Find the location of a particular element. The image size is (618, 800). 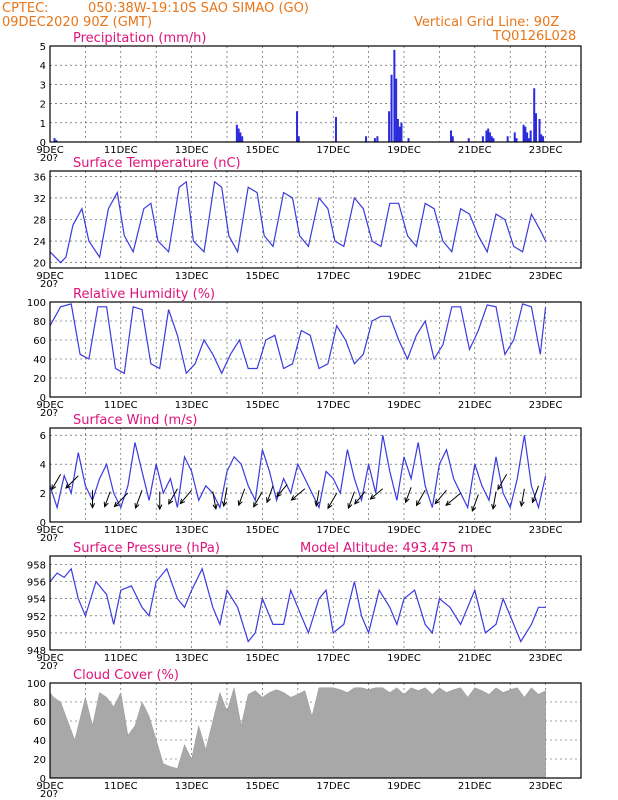

y-tick-label: 60 is located at coordinates (39, 341).